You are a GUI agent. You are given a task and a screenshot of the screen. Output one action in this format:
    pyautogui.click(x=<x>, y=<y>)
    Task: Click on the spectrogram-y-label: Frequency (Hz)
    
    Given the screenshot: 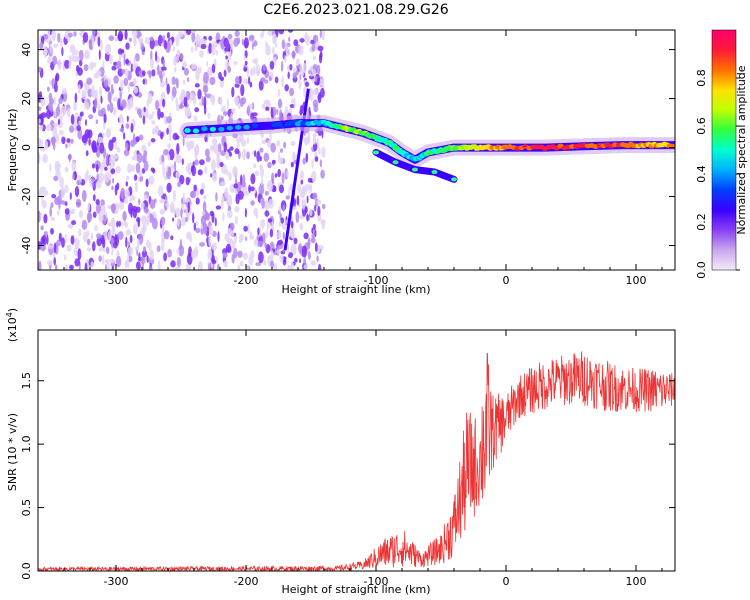 What is the action you would take?
    pyautogui.click(x=12, y=150)
    